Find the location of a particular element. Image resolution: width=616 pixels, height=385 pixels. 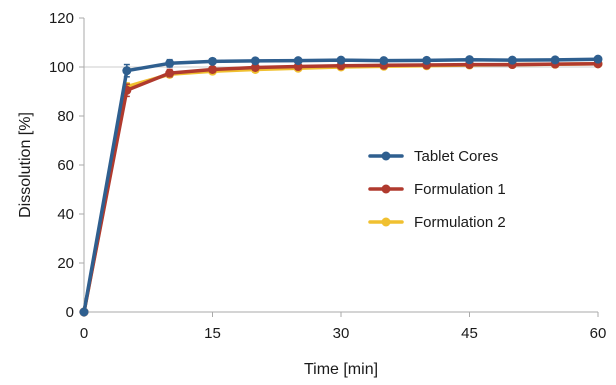

y-tick-label: 40 is located at coordinates (65, 214).